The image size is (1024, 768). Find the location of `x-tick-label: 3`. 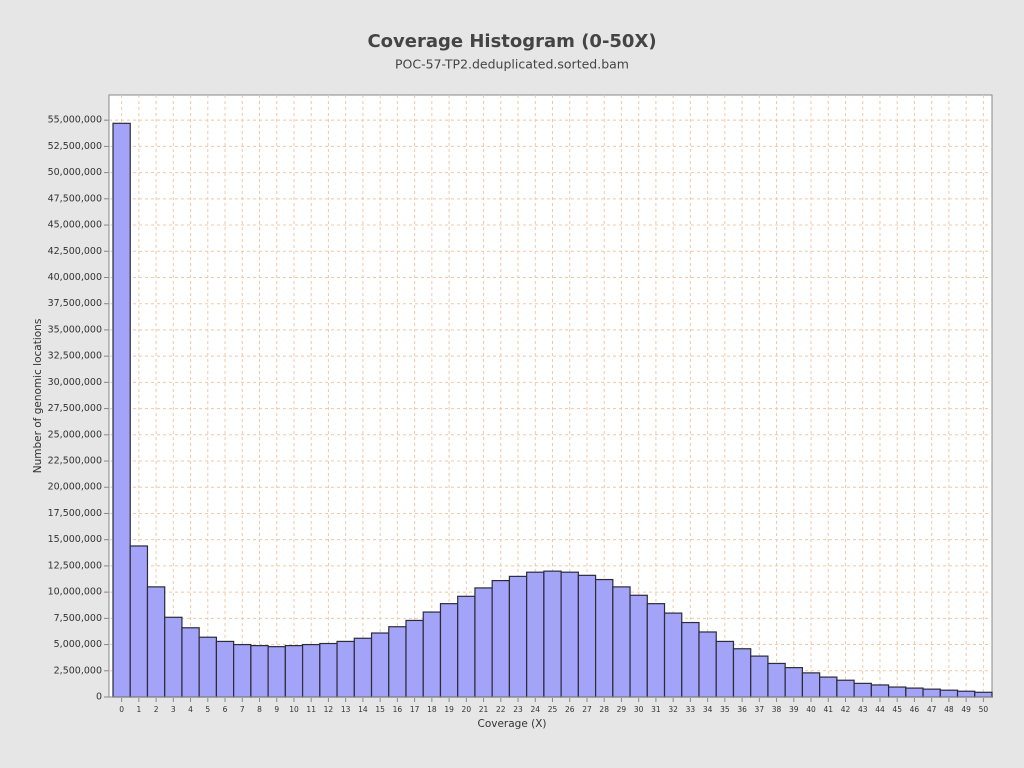

x-tick-label: 3 is located at coordinates (173, 709).